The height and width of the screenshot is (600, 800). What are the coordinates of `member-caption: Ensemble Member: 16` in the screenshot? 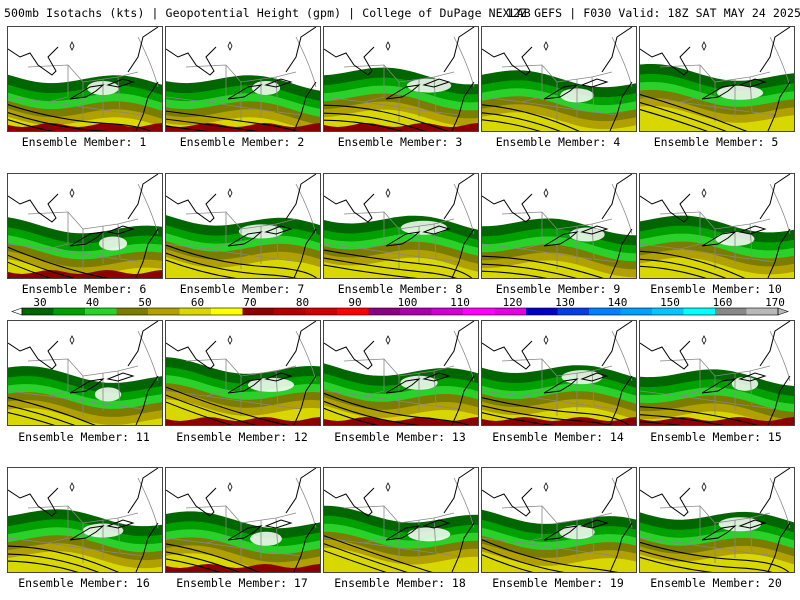 It's located at (84, 583).